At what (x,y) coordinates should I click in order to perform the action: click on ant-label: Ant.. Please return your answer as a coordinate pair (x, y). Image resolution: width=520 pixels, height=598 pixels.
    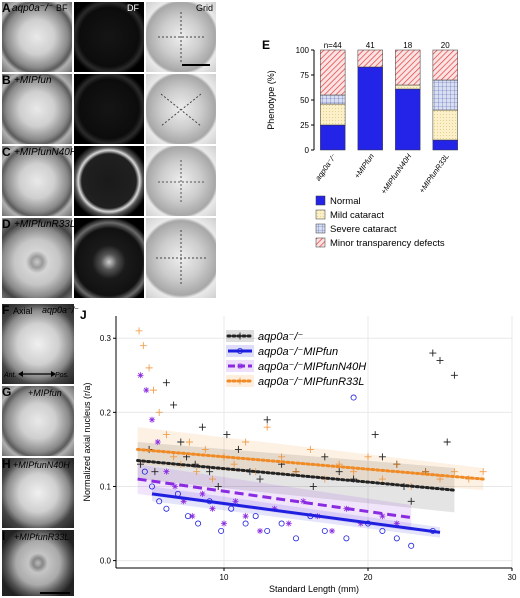
    Looking at the image, I should click on (10, 375).